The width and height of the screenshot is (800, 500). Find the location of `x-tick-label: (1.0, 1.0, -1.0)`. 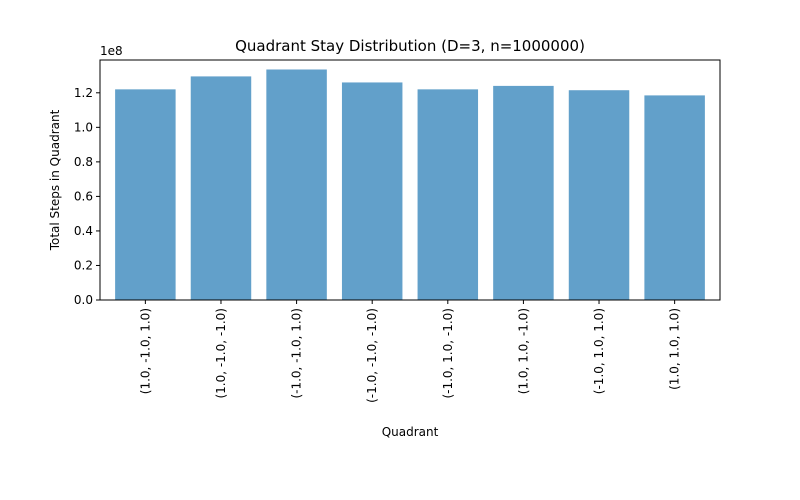

x-tick-label: (1.0, 1.0, -1.0) is located at coordinates (523, 351).